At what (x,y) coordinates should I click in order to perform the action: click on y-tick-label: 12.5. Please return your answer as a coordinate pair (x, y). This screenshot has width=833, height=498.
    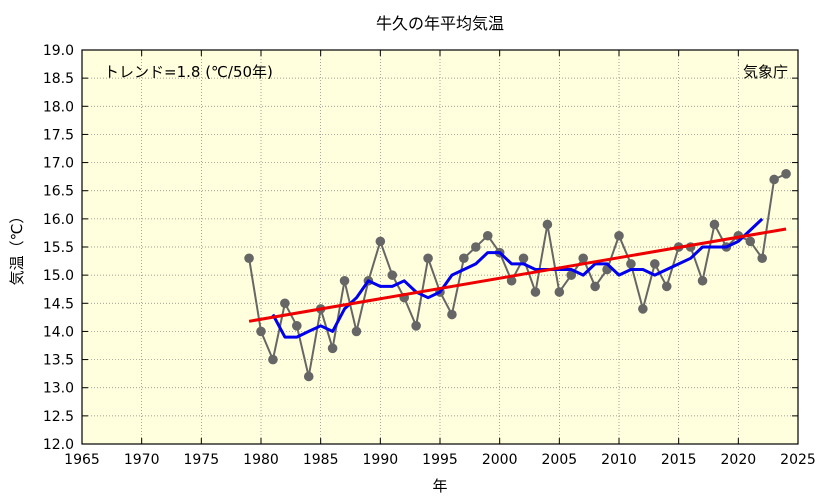
    Looking at the image, I should click on (58, 417).